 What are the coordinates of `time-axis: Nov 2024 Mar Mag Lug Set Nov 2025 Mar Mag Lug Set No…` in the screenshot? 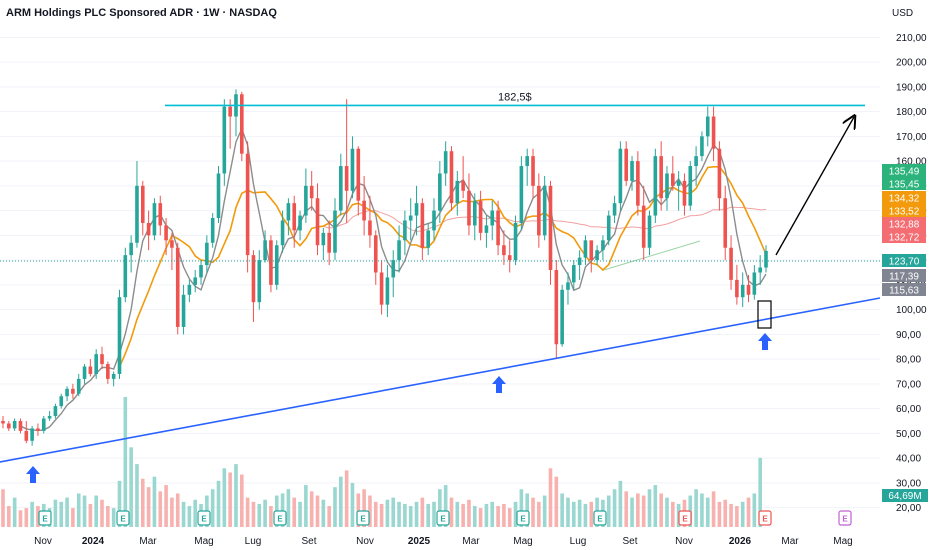 It's located at (443, 541).